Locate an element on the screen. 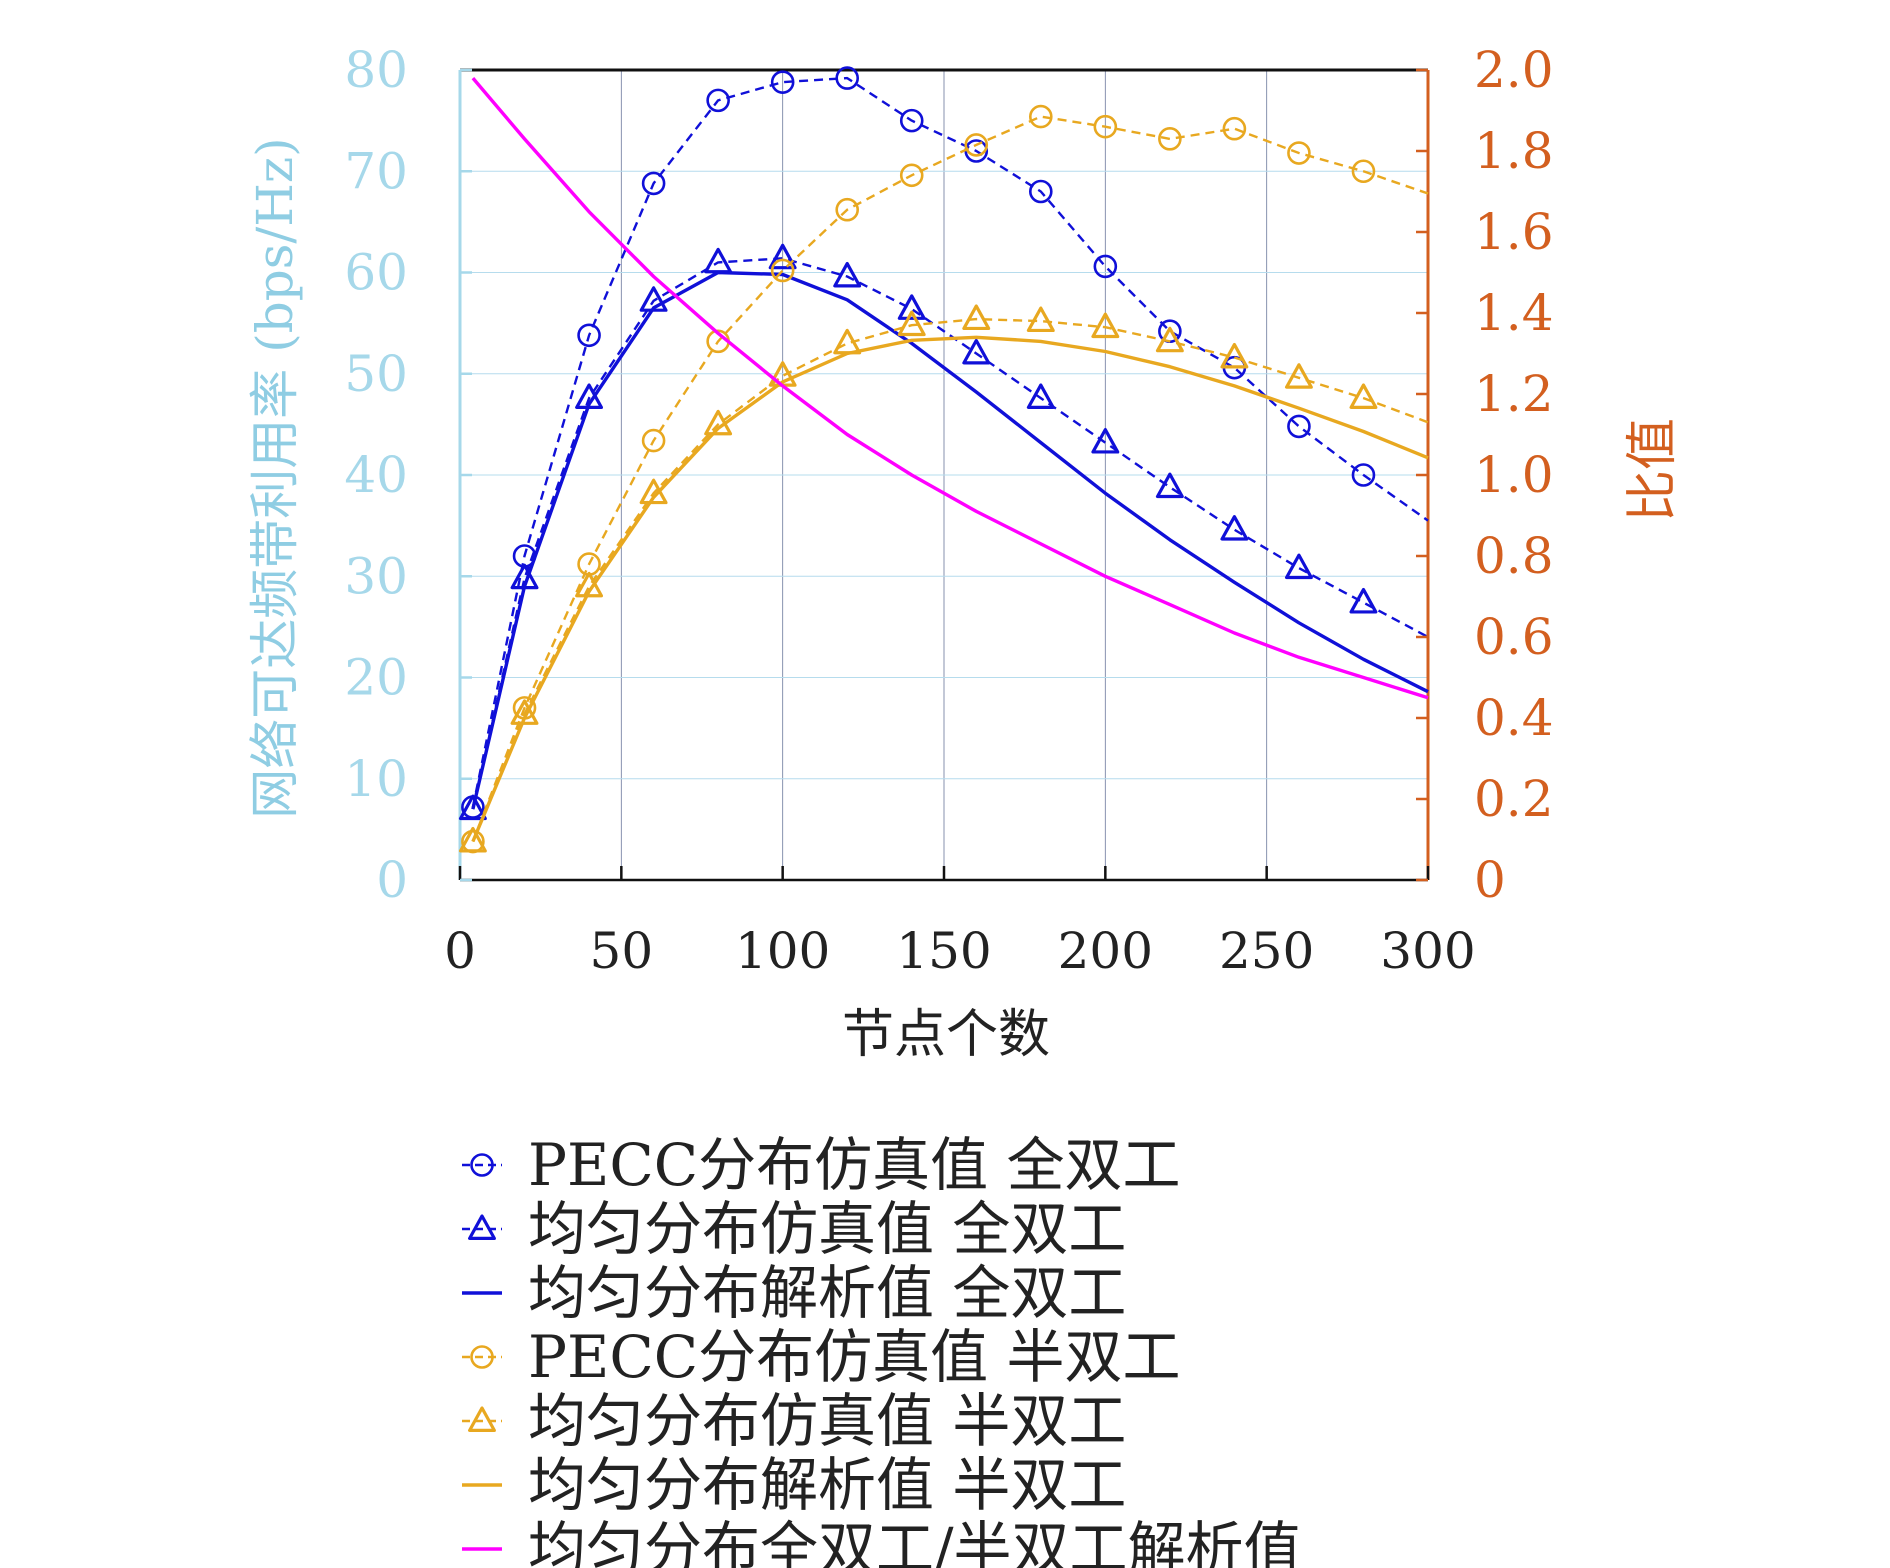  left-tick-label: 10 is located at coordinates (376, 779).